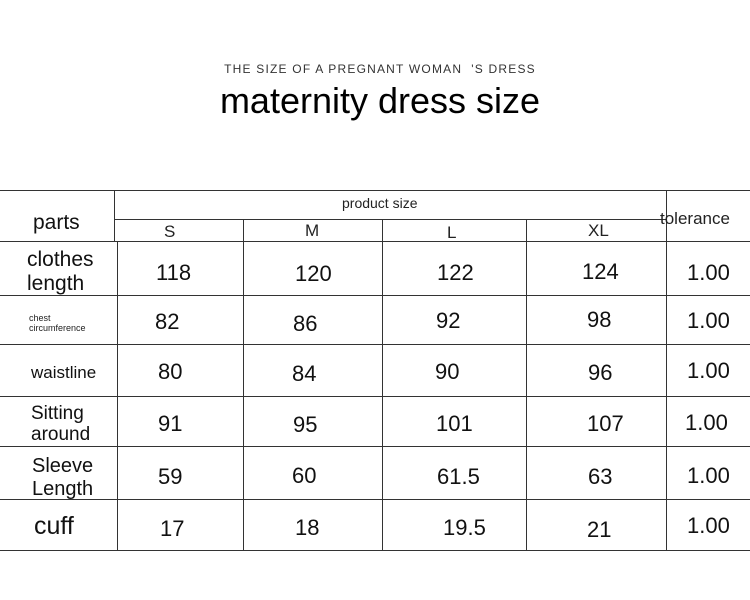 The height and width of the screenshot is (600, 750). Describe the element at coordinates (600, 476) in the screenshot. I see `cell-value: 63` at that location.